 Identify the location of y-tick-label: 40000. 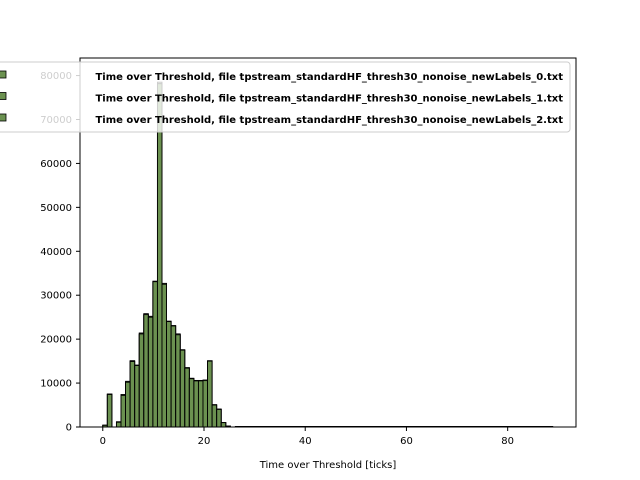
(56, 252).